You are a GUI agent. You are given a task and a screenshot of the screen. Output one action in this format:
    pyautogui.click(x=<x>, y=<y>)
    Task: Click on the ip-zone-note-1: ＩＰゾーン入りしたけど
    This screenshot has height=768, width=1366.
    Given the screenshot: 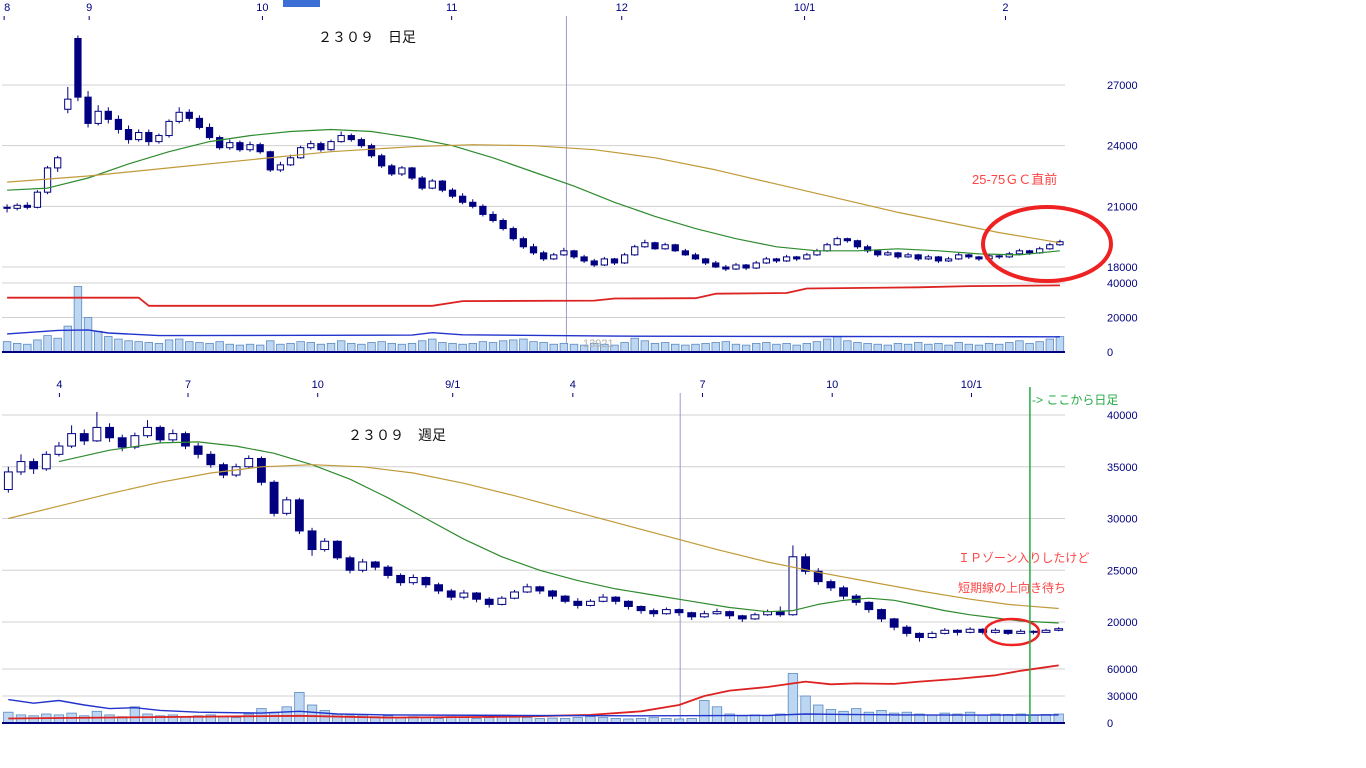 What is the action you would take?
    pyautogui.click(x=1023, y=558)
    